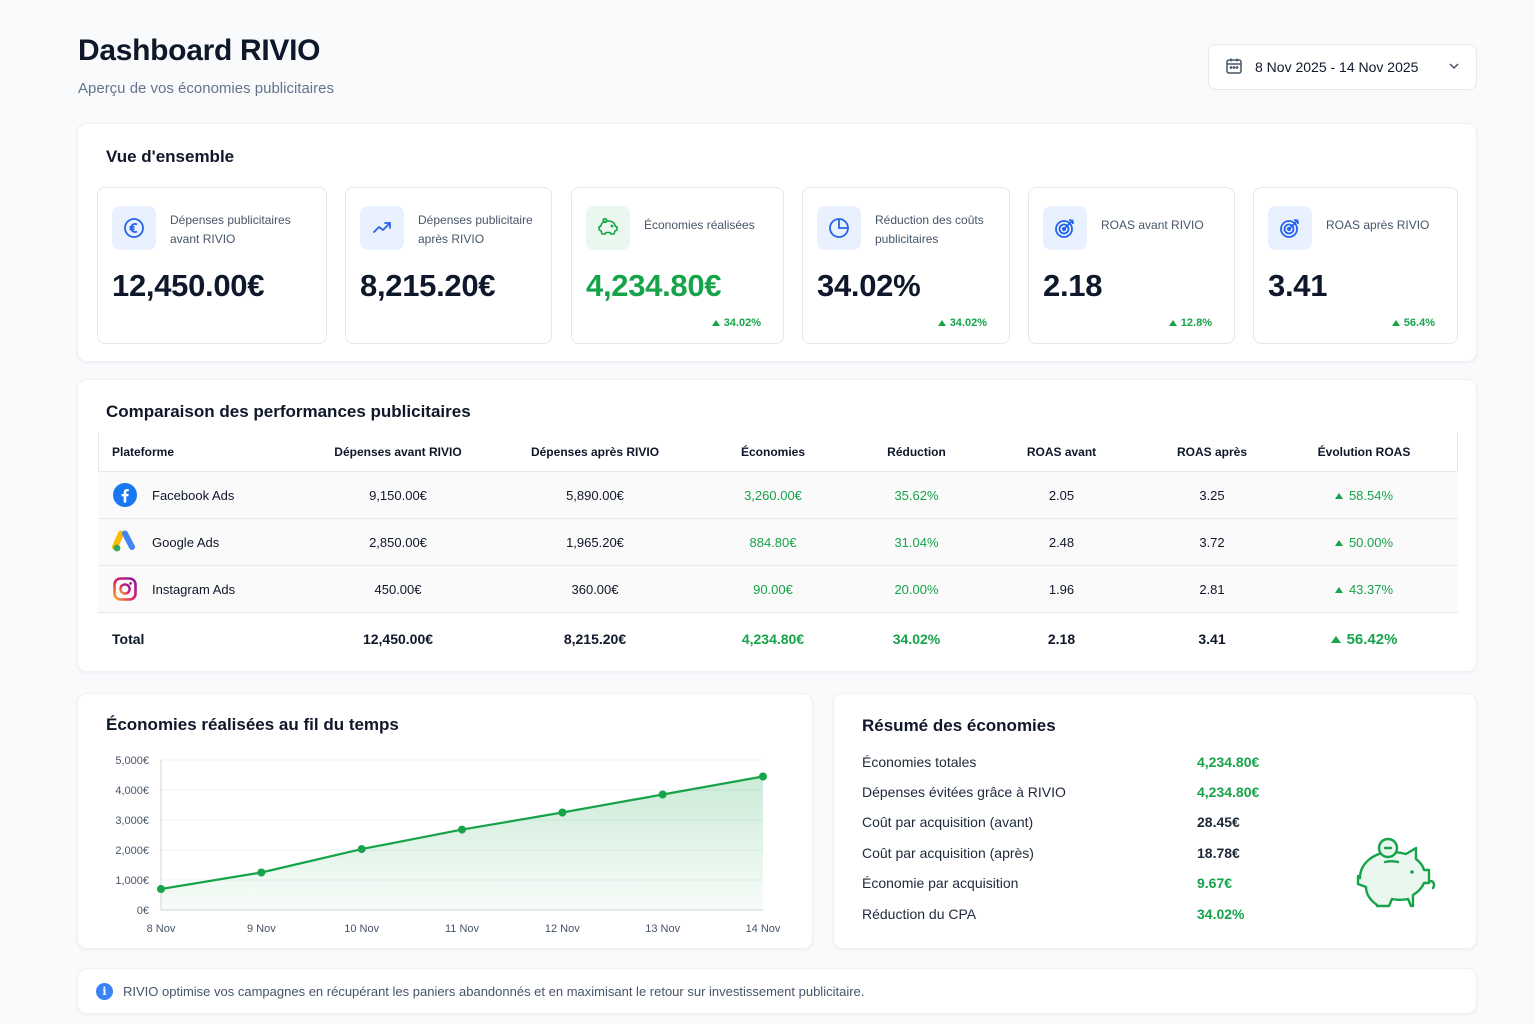 This screenshot has height=1024, width=1535. What do you see at coordinates (1212, 451) in the screenshot?
I see `col-header: ROAS après` at bounding box center [1212, 451].